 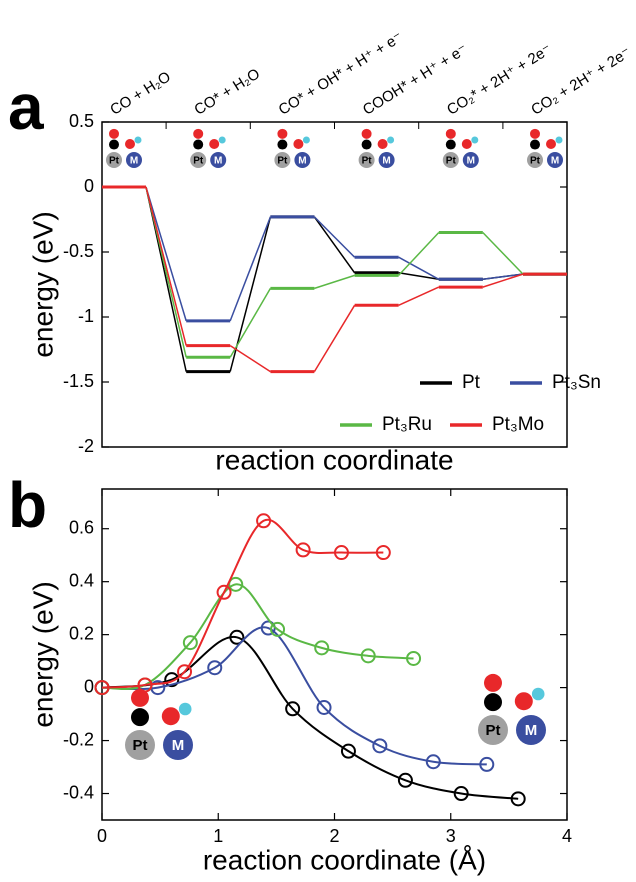 I want to click on state-label: CO* + H₂O, so click(x=227, y=92).